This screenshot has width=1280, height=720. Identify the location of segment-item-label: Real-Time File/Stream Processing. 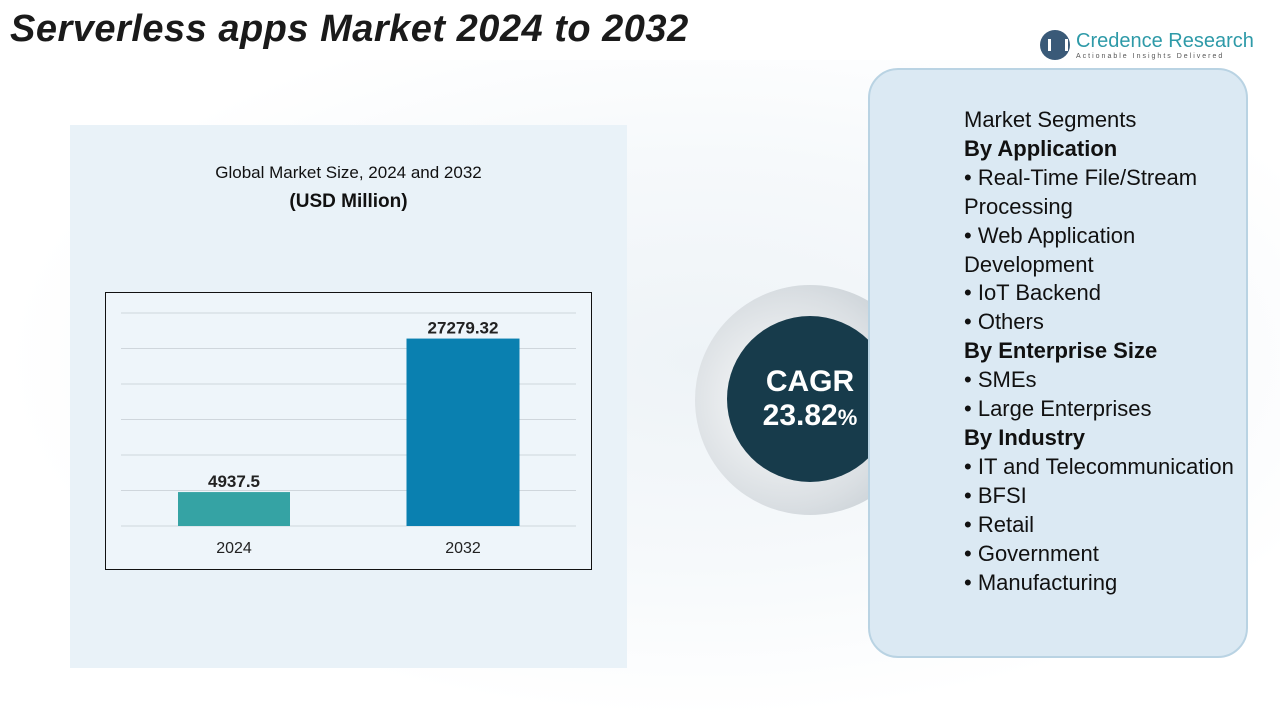
(1081, 191).